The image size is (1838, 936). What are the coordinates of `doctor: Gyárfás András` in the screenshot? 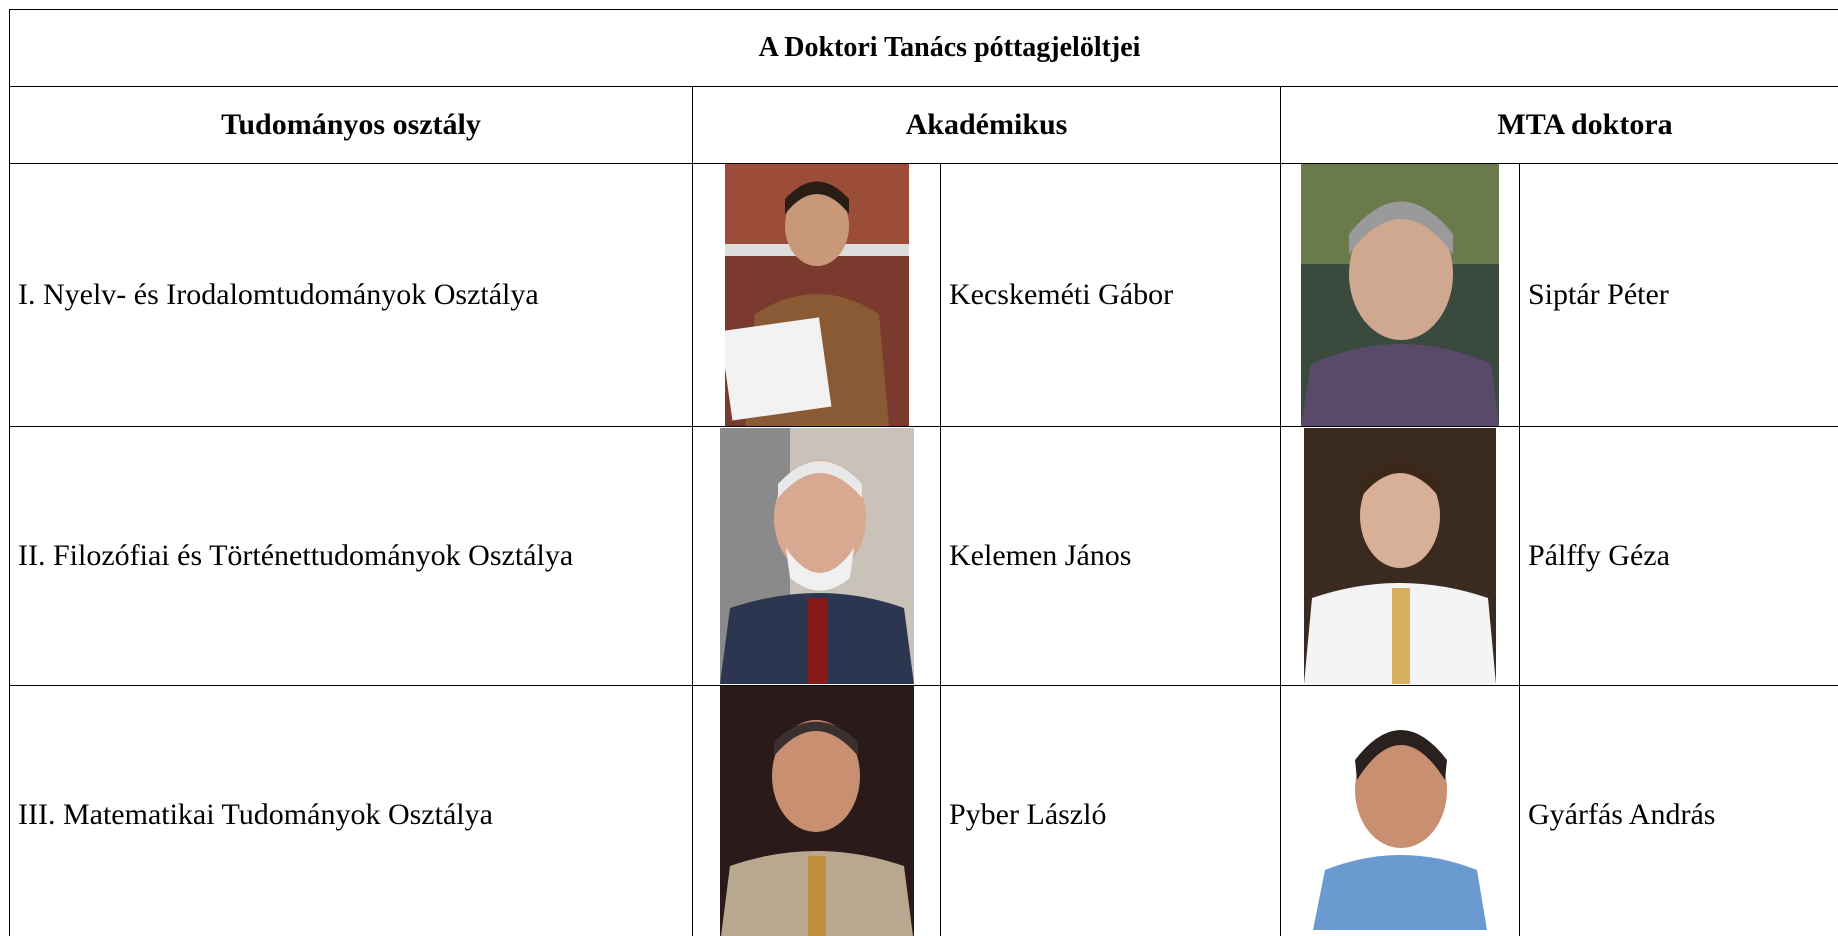 It's located at (1678, 810).